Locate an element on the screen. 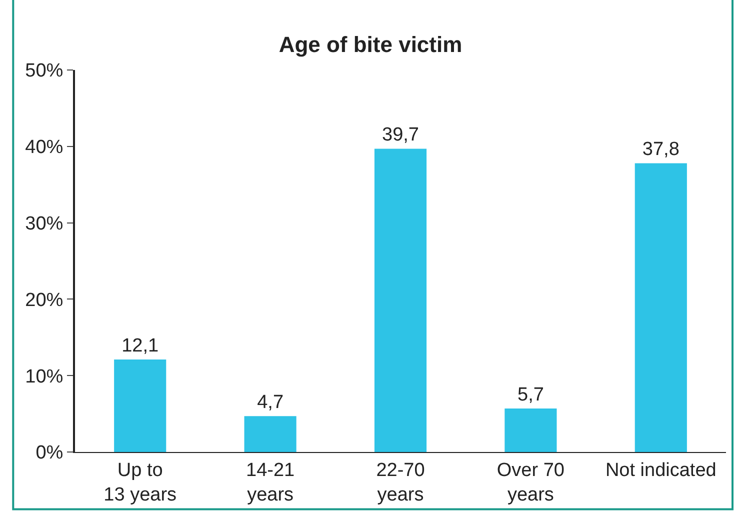 Image resolution: width=741 pixels, height=522 pixels. y-tick-label: 50% is located at coordinates (44, 71).